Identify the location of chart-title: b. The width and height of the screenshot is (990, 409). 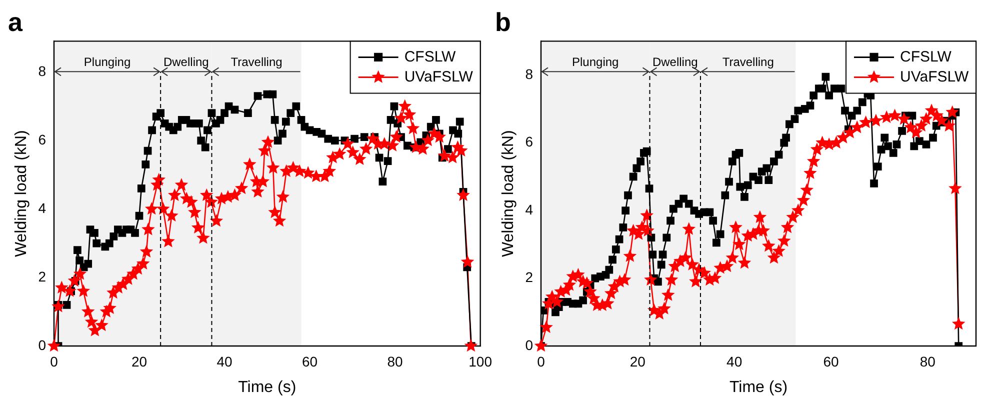
(503, 21).